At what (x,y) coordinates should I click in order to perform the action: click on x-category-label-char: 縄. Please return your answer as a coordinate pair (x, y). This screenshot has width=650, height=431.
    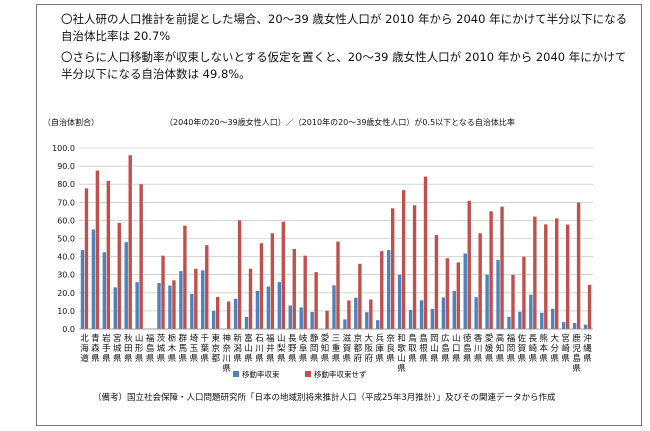
    Looking at the image, I should click on (587, 349).